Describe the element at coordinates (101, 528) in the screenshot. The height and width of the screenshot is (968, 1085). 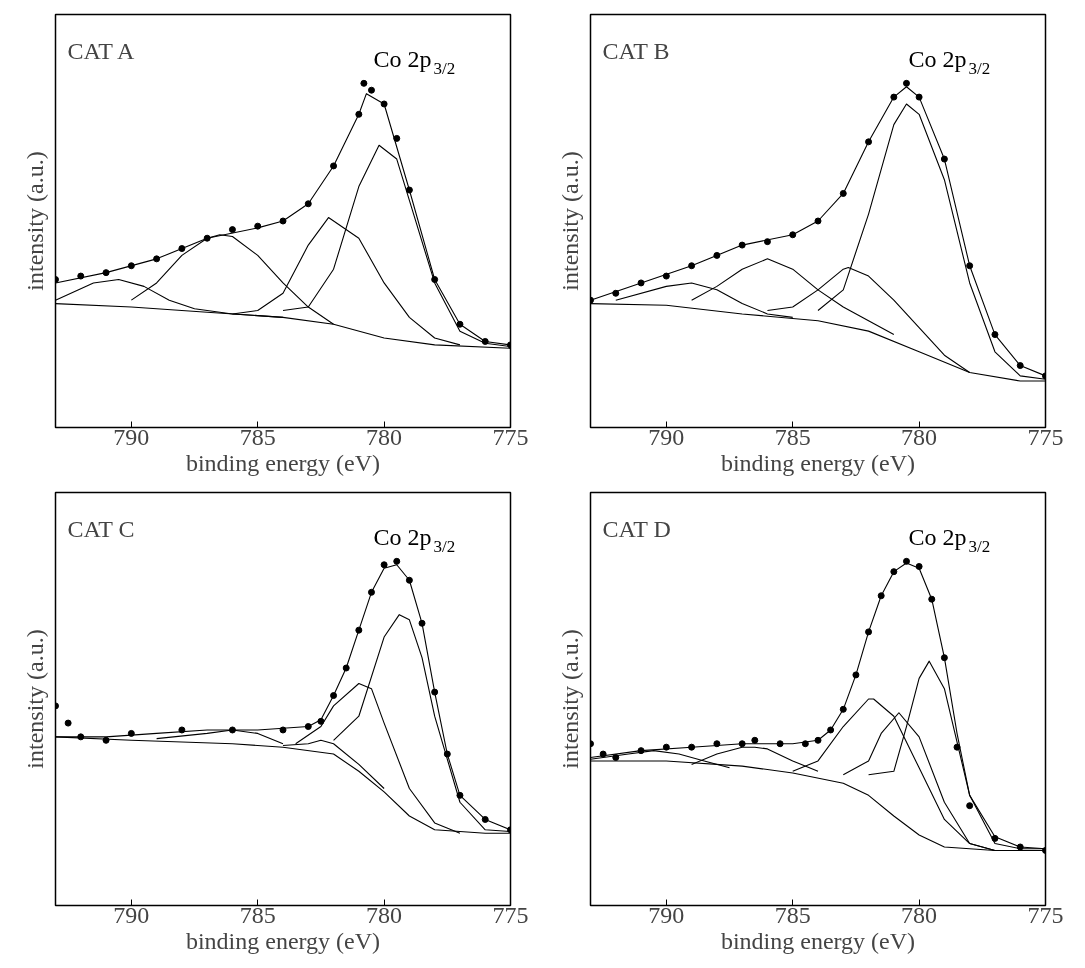
I see `chart-title: CAT C` at that location.